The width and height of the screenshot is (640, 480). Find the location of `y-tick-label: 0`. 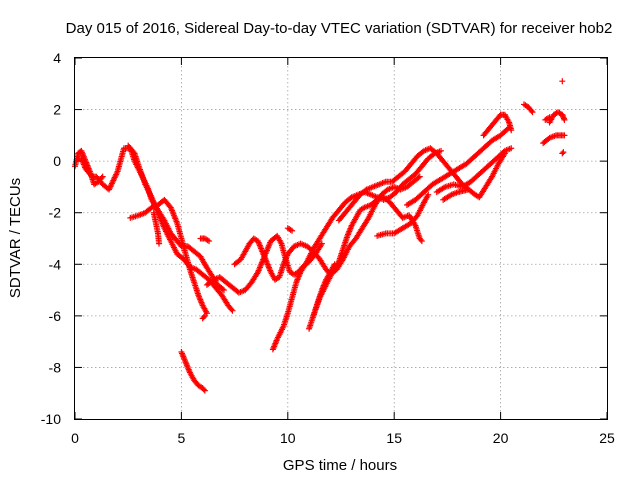

y-tick-label: 0 is located at coordinates (57, 161).